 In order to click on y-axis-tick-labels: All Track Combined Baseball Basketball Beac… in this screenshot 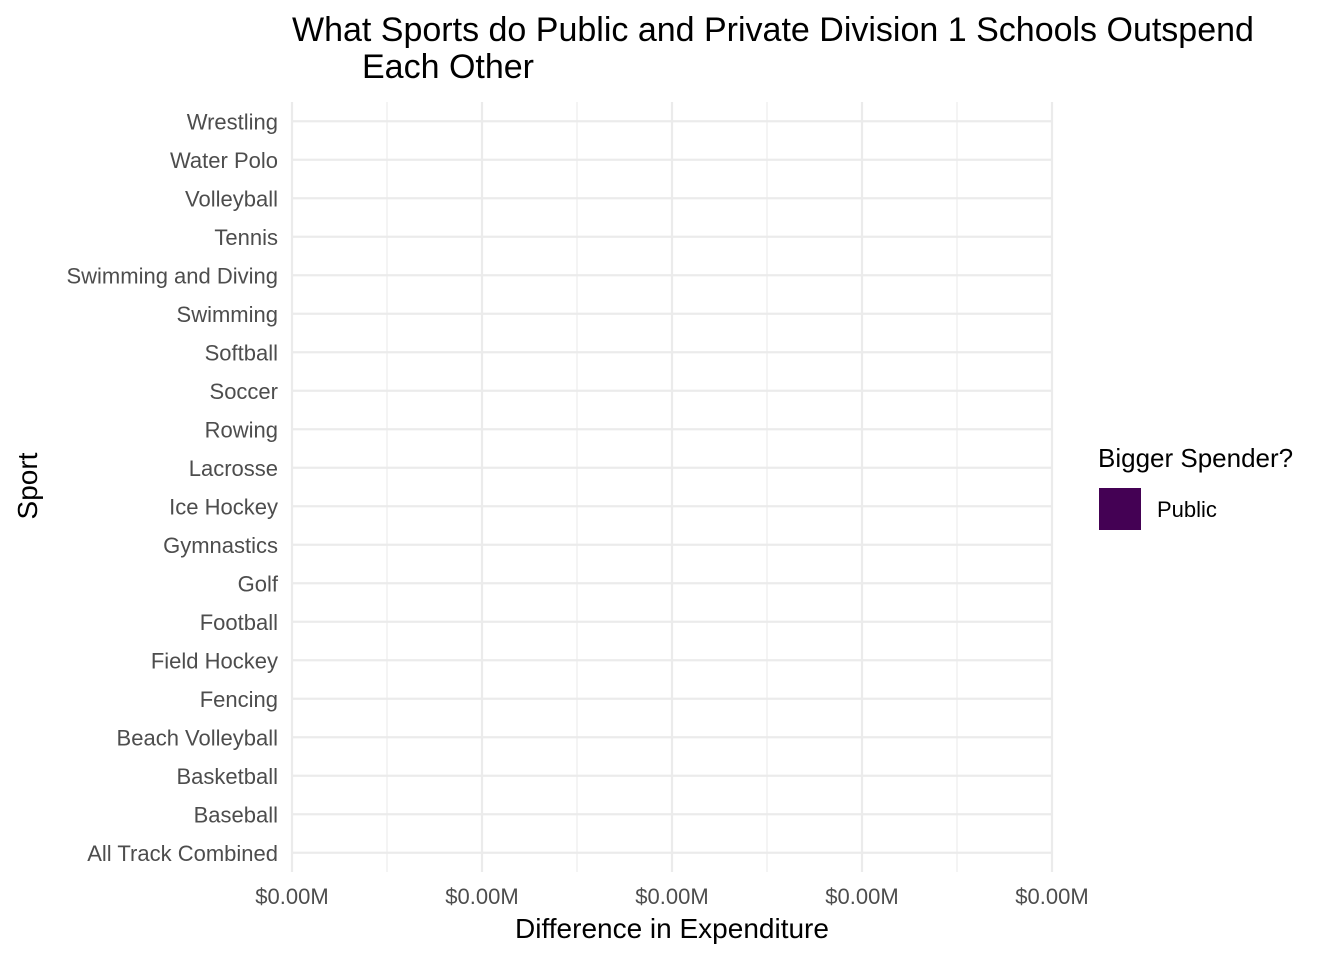, I will do `click(172, 487)`.